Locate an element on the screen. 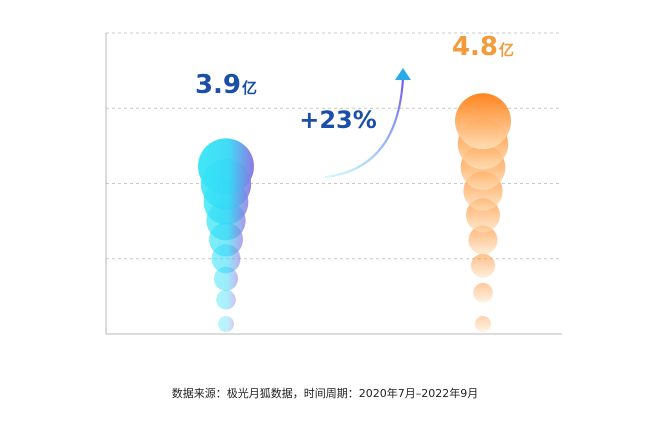 The width and height of the screenshot is (650, 426). value-label-2020: 3.9亿 is located at coordinates (226, 85).